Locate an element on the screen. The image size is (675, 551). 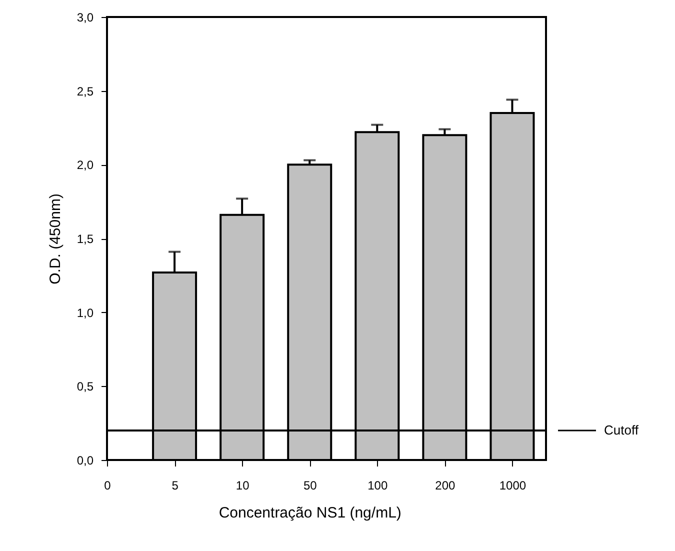
x-tick-label: 50 is located at coordinates (310, 485).